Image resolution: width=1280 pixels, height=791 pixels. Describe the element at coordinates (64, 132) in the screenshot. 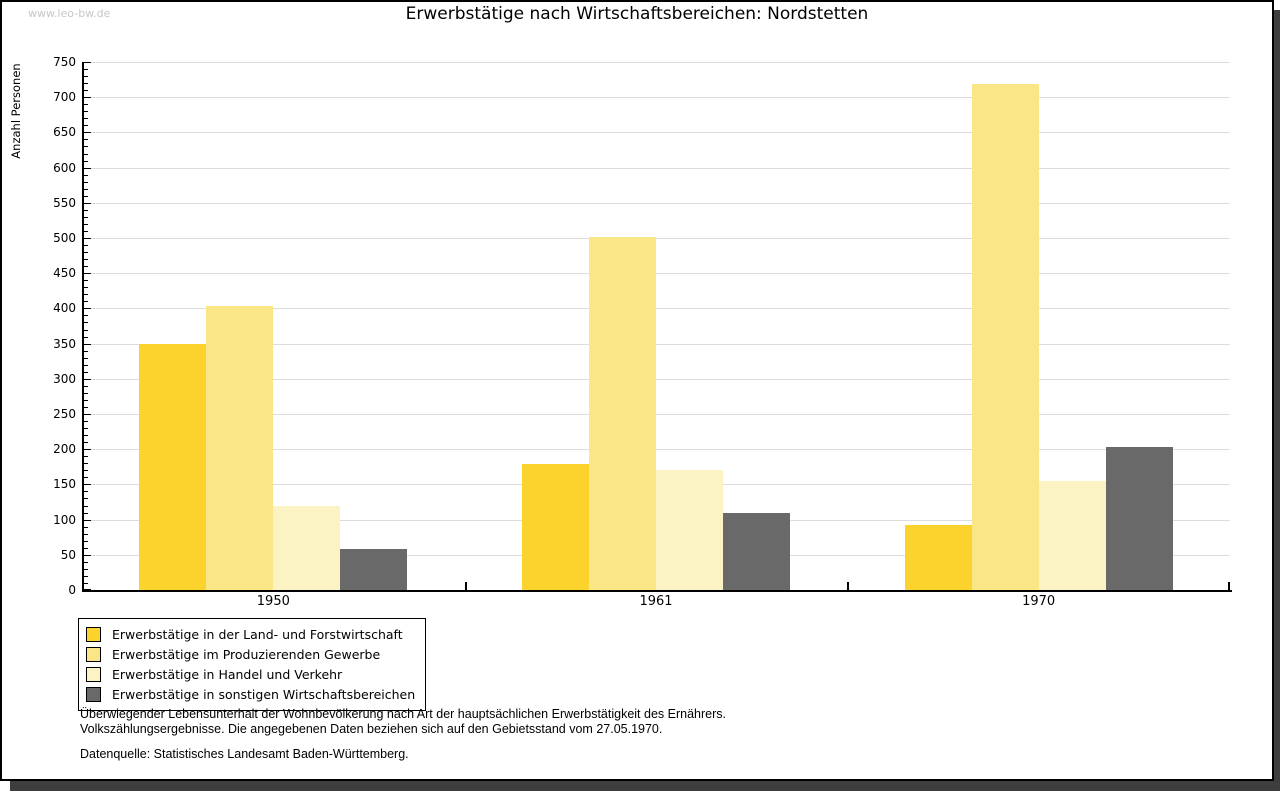

I see `y-tick-label: 650` at that location.